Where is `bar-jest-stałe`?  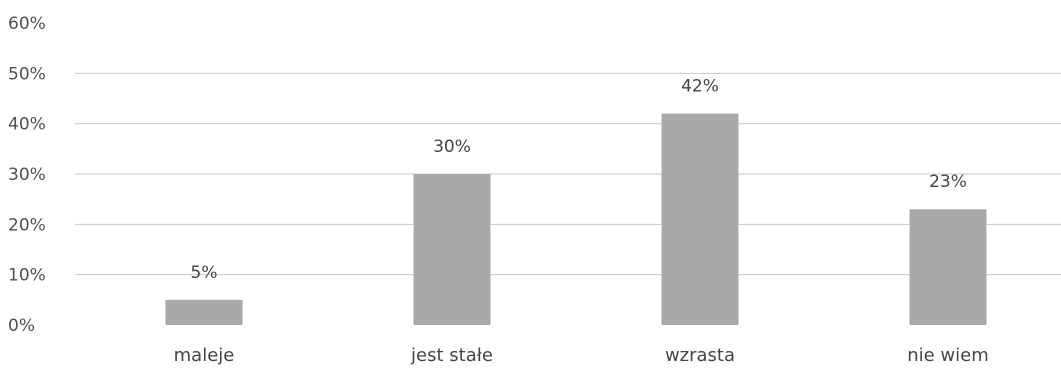
bar-jest-stałe is located at coordinates (452, 249).